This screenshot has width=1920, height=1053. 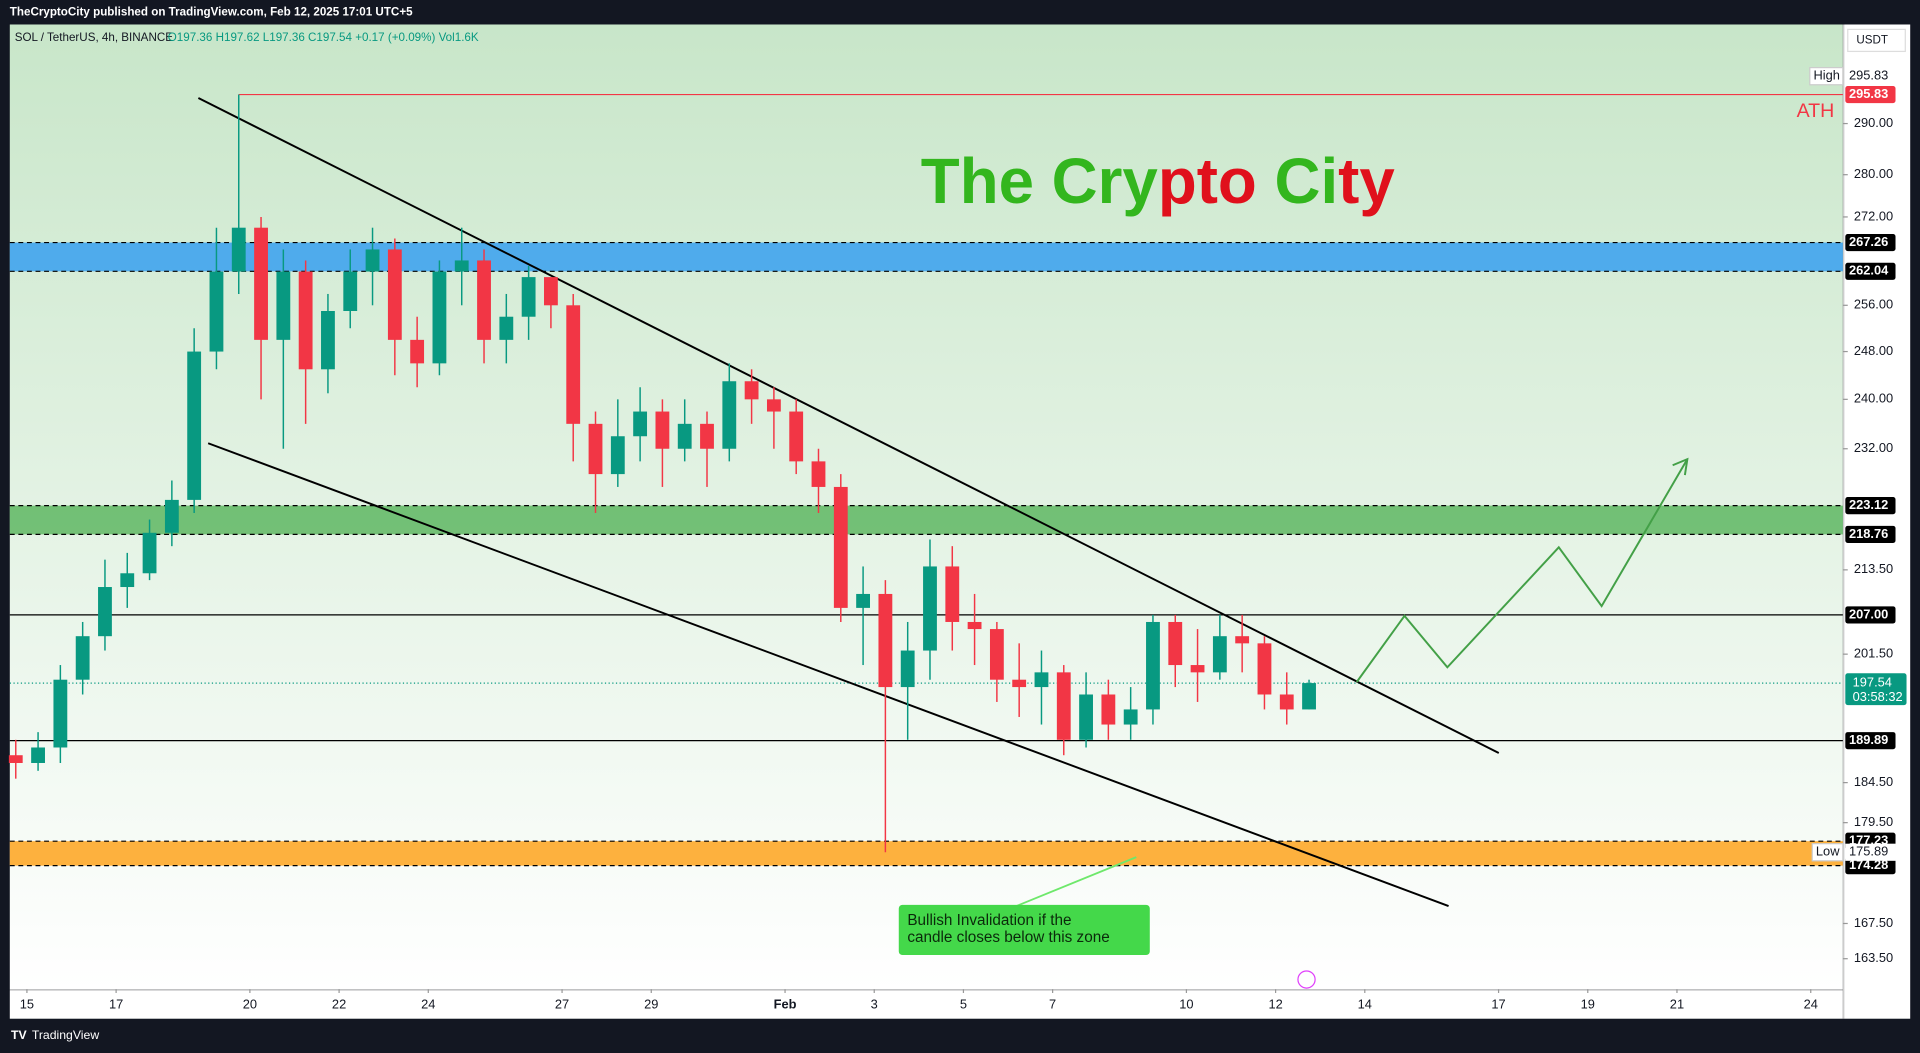 I want to click on y-tick-label: 167.50, so click(x=1873, y=922).